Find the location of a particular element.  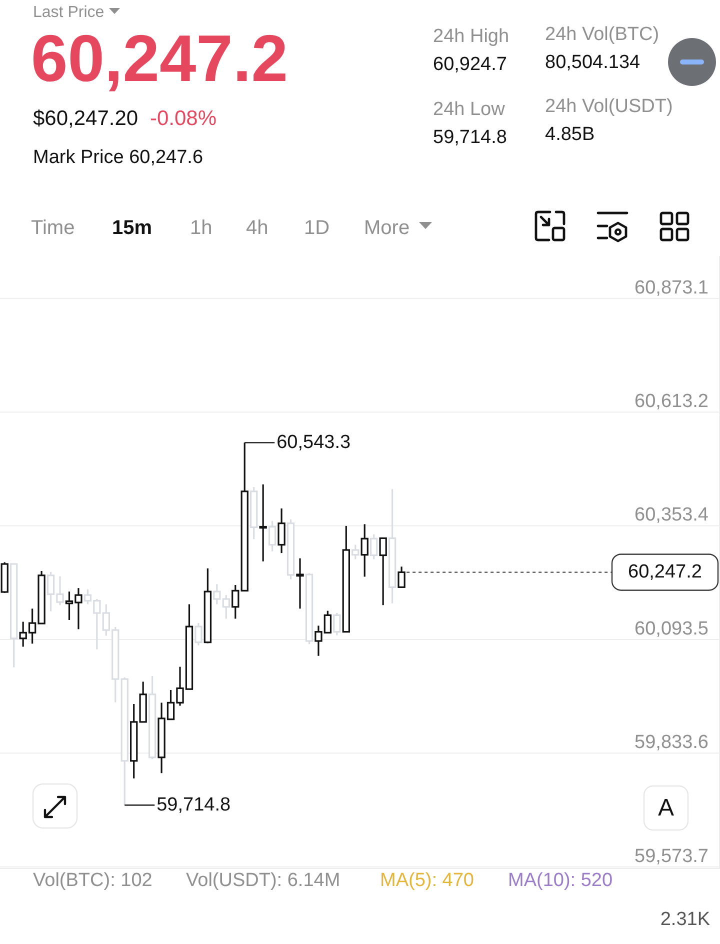

text: 60,924.7 is located at coordinates (470, 64).